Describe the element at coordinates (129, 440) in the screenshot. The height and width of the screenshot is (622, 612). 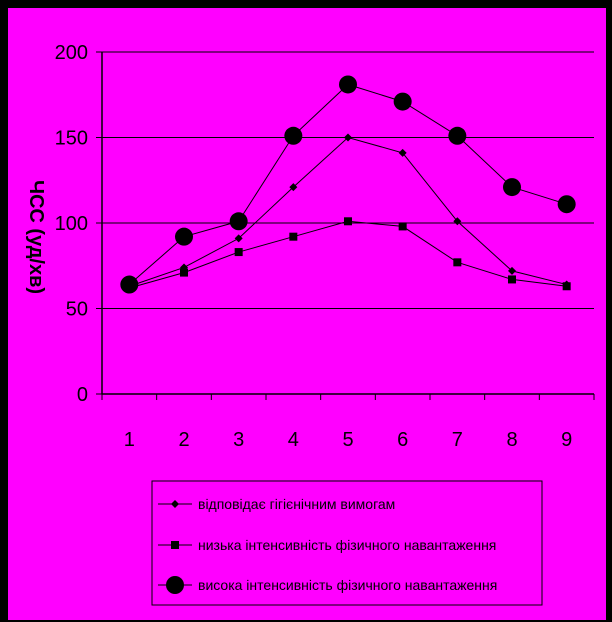
I see `x-tick-label: 1` at that location.